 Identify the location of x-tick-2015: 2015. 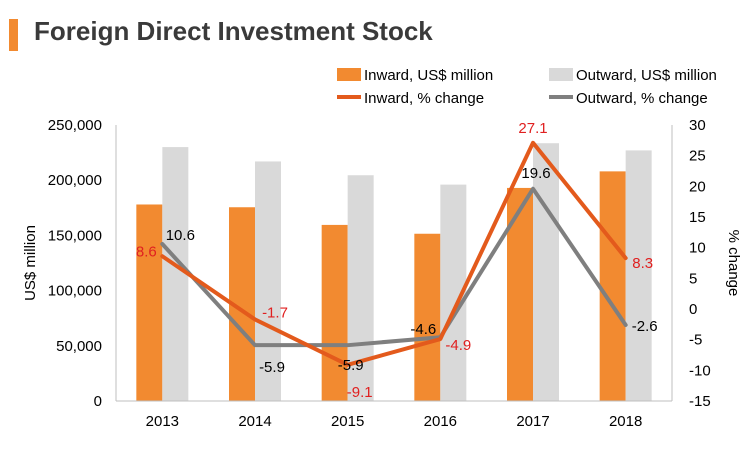
(347, 421).